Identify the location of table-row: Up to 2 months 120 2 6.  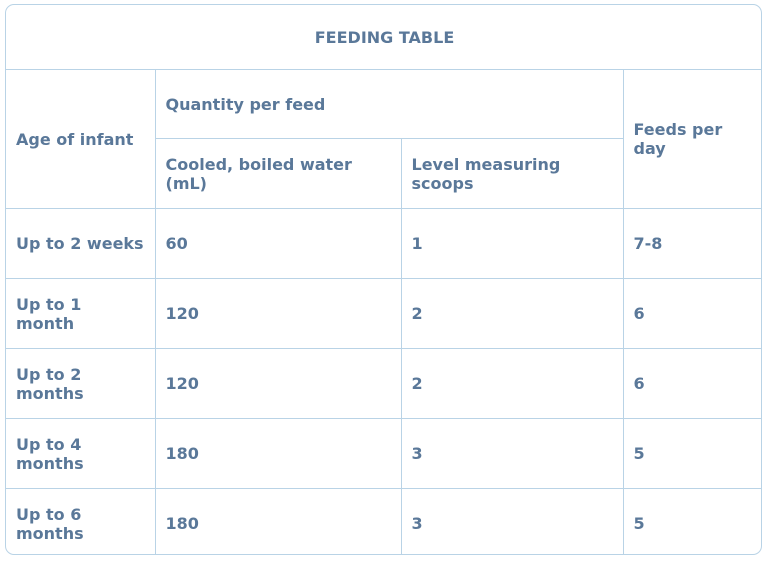
(383, 383).